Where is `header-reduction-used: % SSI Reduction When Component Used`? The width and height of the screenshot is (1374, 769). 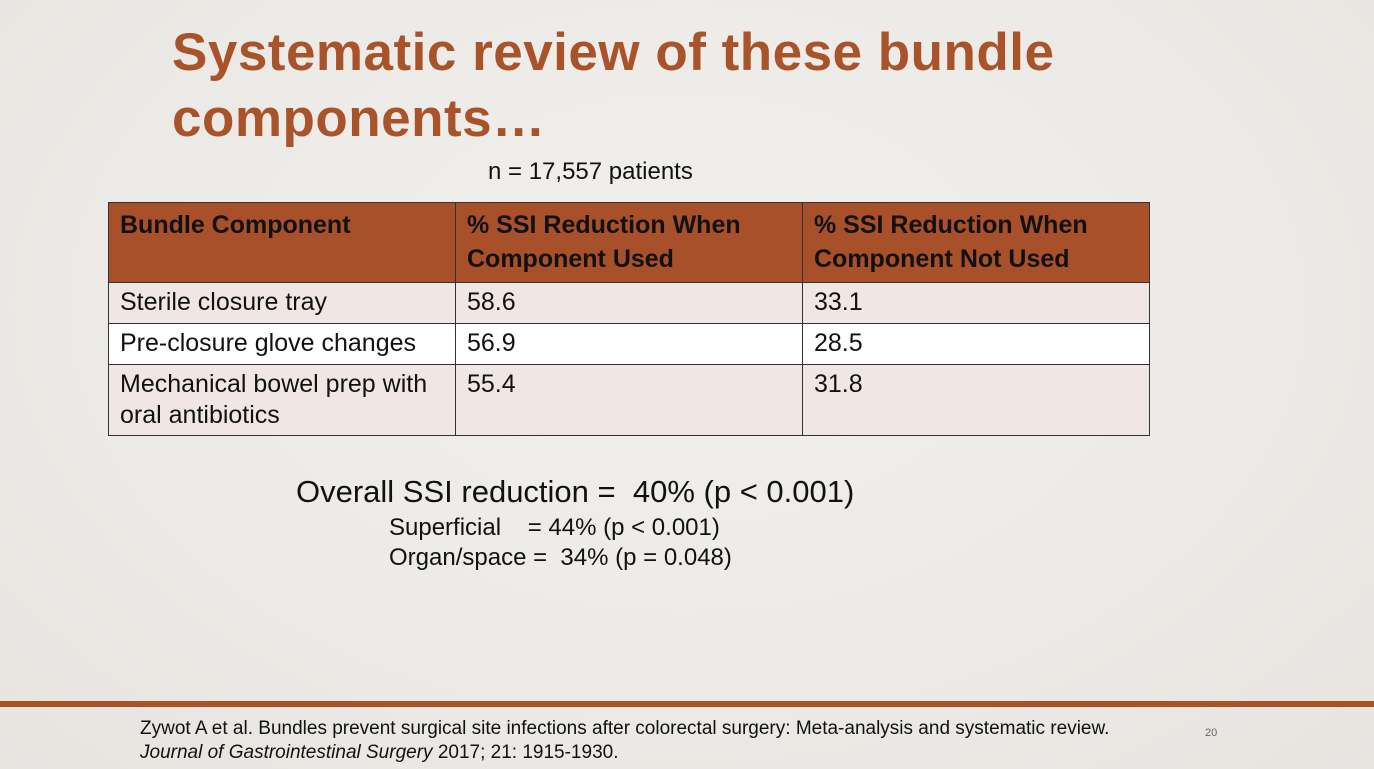
header-reduction-used: % SSI Reduction When Component Used is located at coordinates (629, 242).